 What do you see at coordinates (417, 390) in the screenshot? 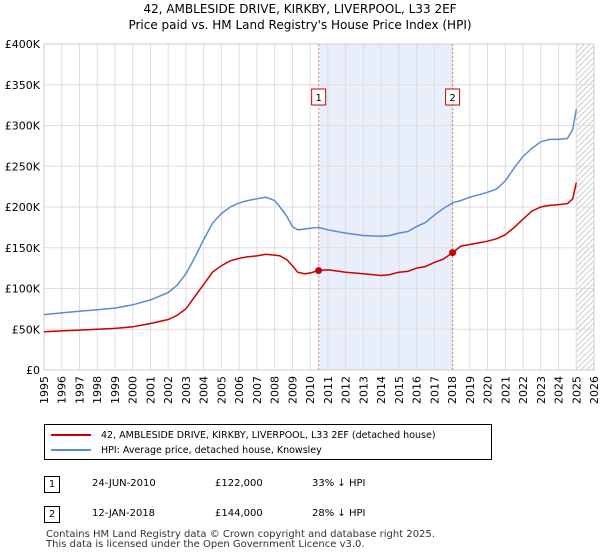
I see `x-tick-label: 2016` at bounding box center [417, 390].